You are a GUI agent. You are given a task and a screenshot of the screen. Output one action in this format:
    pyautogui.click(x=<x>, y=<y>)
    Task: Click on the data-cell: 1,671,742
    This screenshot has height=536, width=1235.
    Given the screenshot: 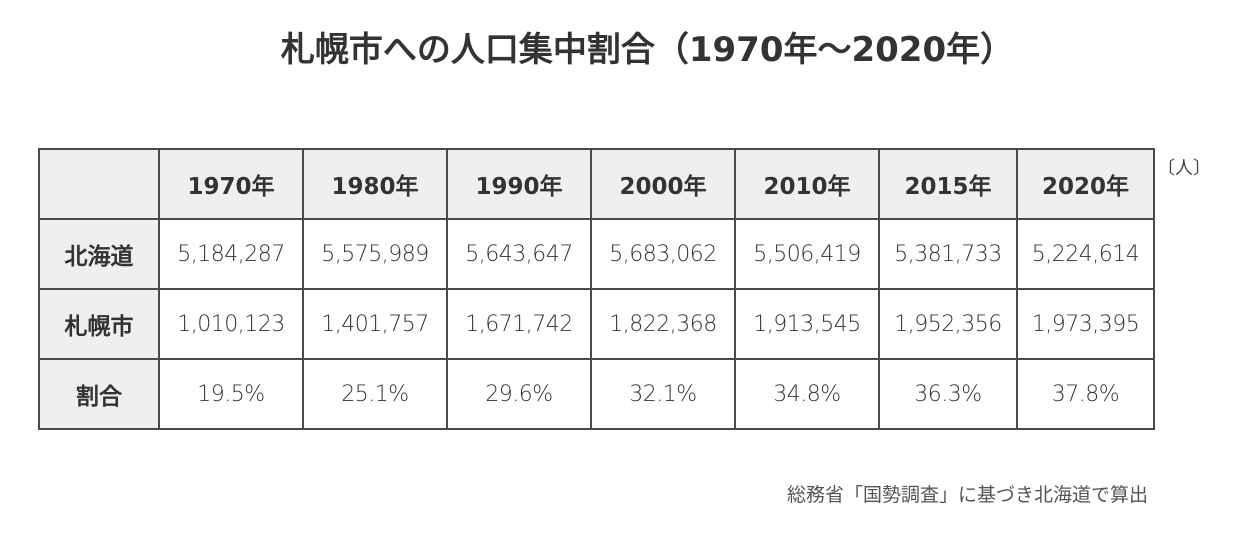 What is the action you would take?
    pyautogui.click(x=519, y=324)
    